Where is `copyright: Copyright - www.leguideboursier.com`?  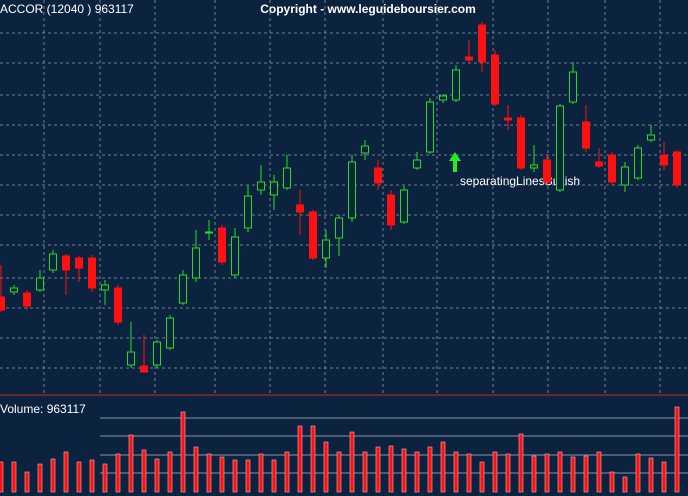
copyright: Copyright - www.leguideboursier.com is located at coordinates (368, 9).